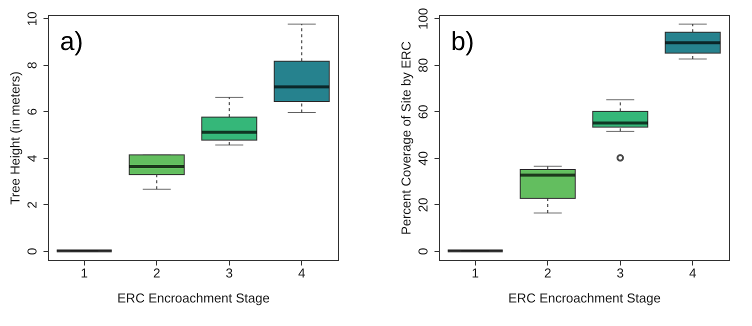 This screenshot has height=326, width=752. What do you see at coordinates (423, 19) in the screenshot?
I see `y-tick-label: 100` at bounding box center [423, 19].